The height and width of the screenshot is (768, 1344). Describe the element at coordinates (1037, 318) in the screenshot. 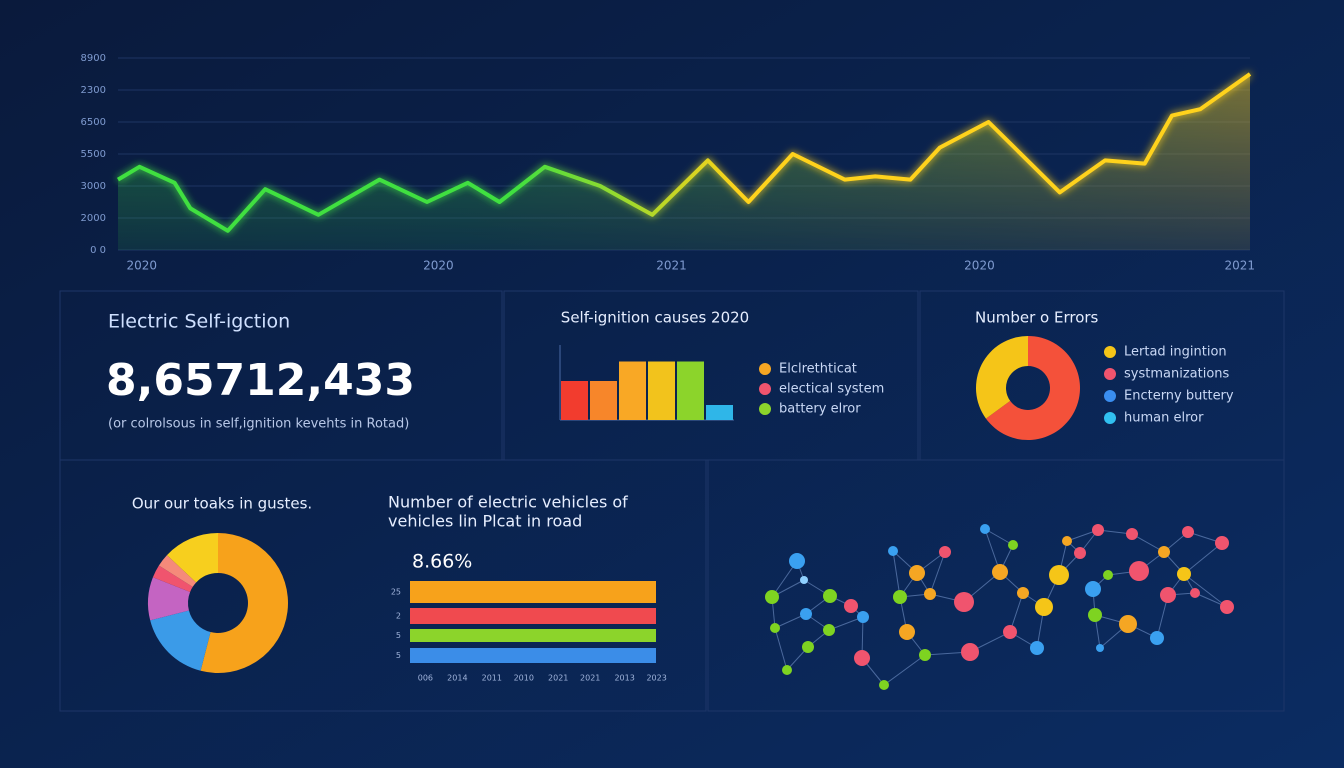

I see `chart-title: Number o Errors` at that location.